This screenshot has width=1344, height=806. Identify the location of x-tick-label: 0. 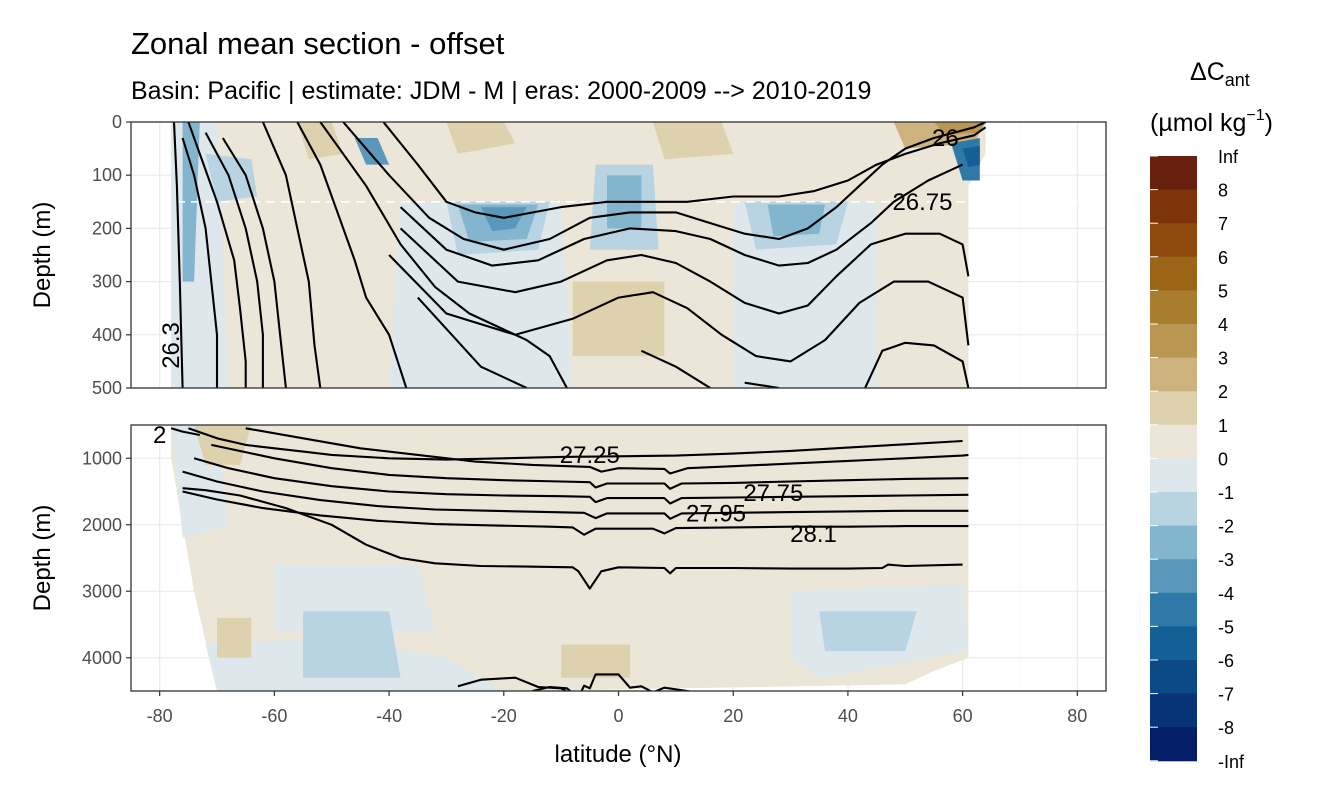
(618, 716).